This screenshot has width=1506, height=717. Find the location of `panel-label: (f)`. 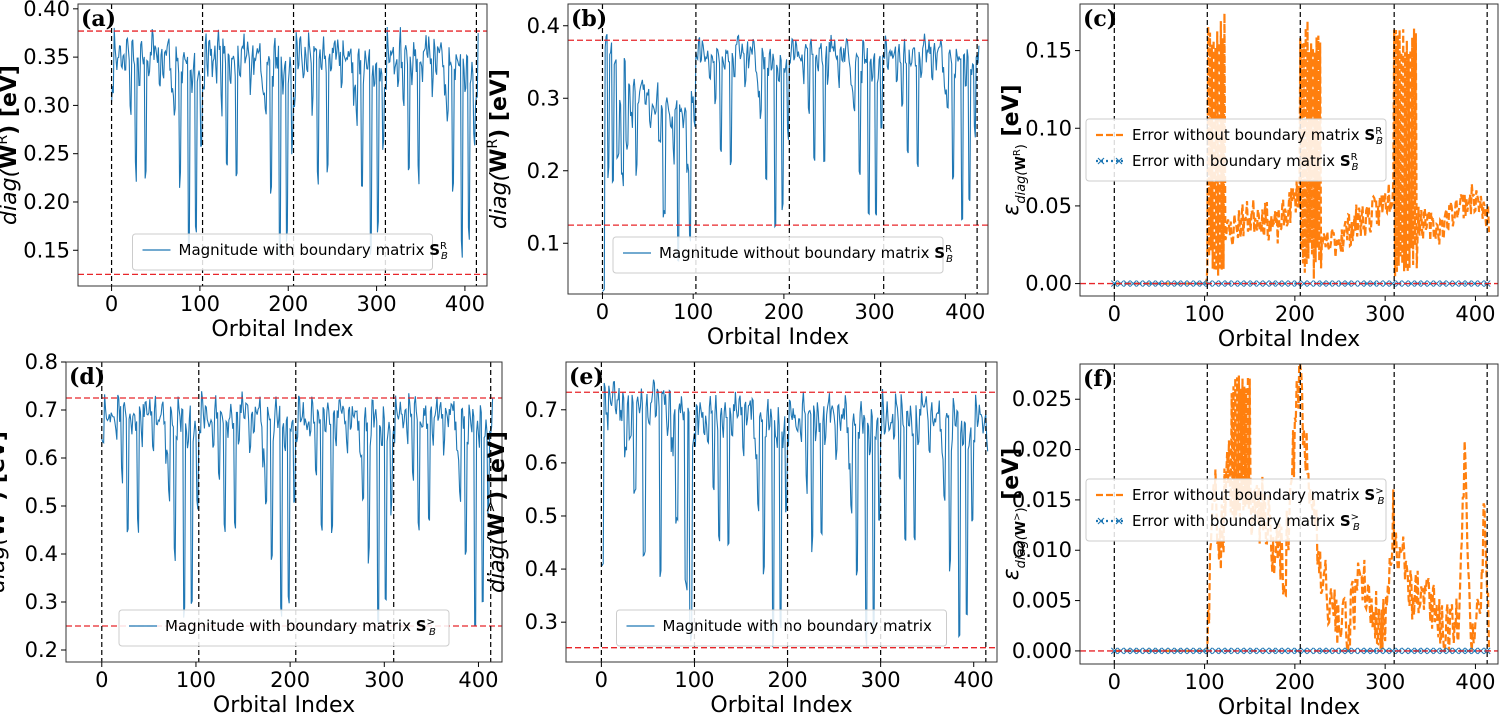

panel-label: (f) is located at coordinates (1098, 379).